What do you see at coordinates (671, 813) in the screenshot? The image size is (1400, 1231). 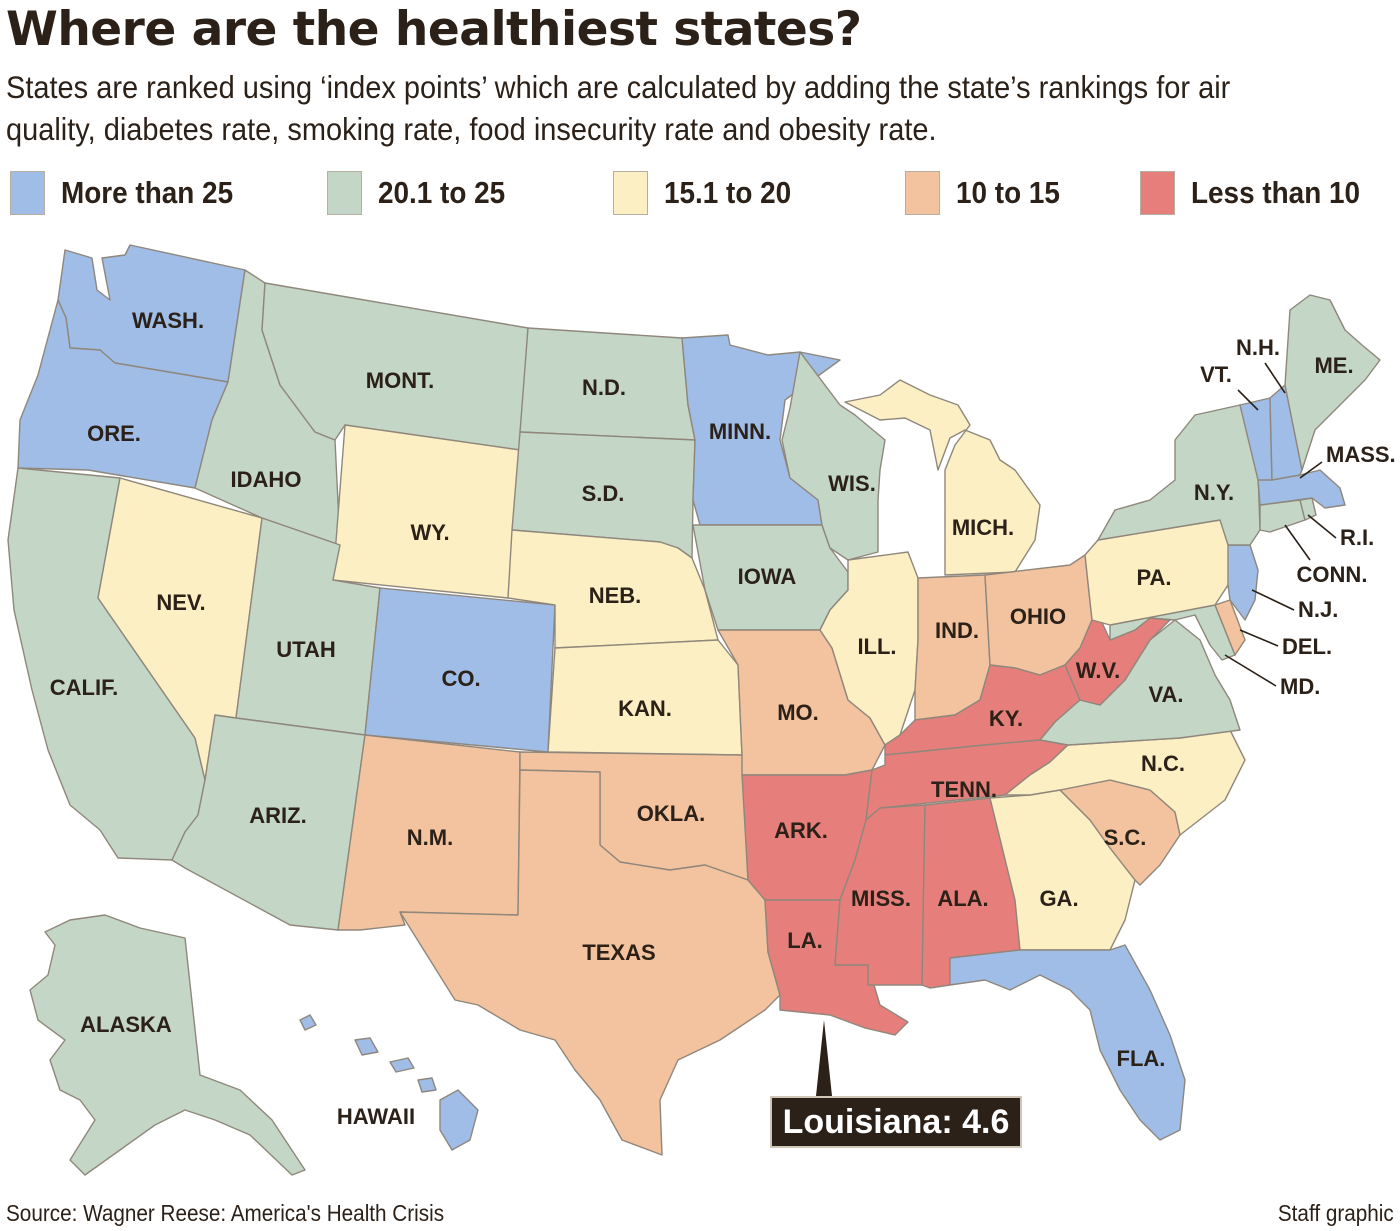 I see `state-label-okla: OKLA.` at bounding box center [671, 813].